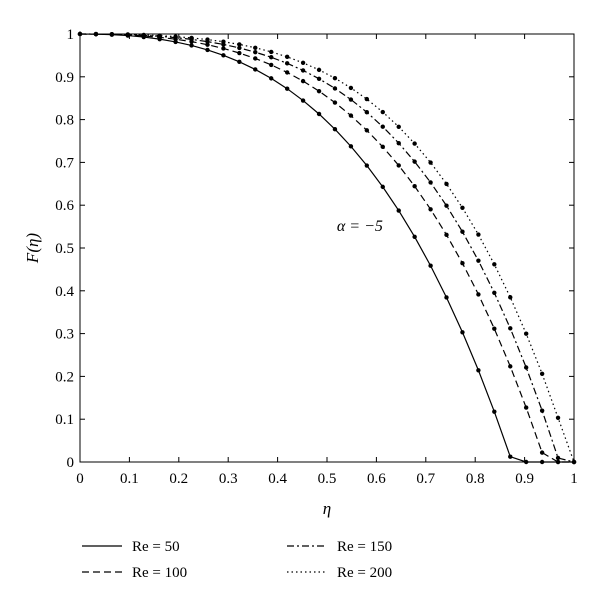 Image resolution: width=600 pixels, height=609 pixels. Describe the element at coordinates (376, 479) in the screenshot. I see `x-tick-label: 0.6` at that location.